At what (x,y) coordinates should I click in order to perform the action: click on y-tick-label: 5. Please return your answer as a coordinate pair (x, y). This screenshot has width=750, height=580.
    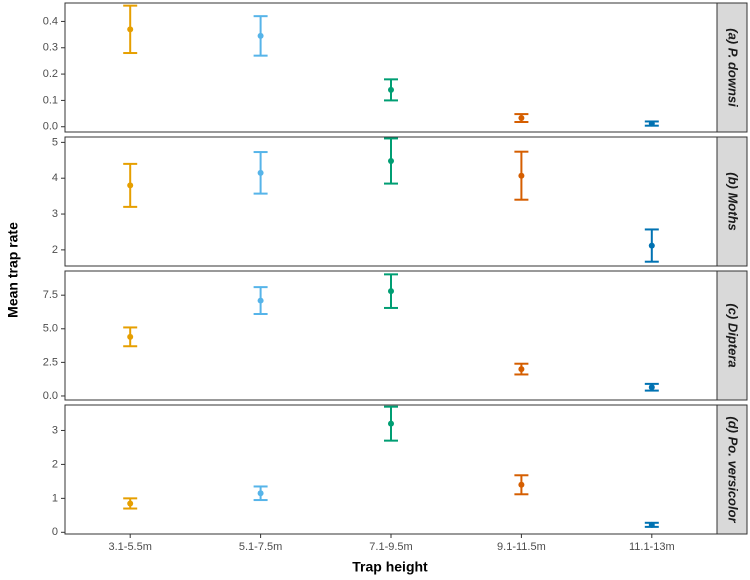
    Looking at the image, I should click on (55, 142).